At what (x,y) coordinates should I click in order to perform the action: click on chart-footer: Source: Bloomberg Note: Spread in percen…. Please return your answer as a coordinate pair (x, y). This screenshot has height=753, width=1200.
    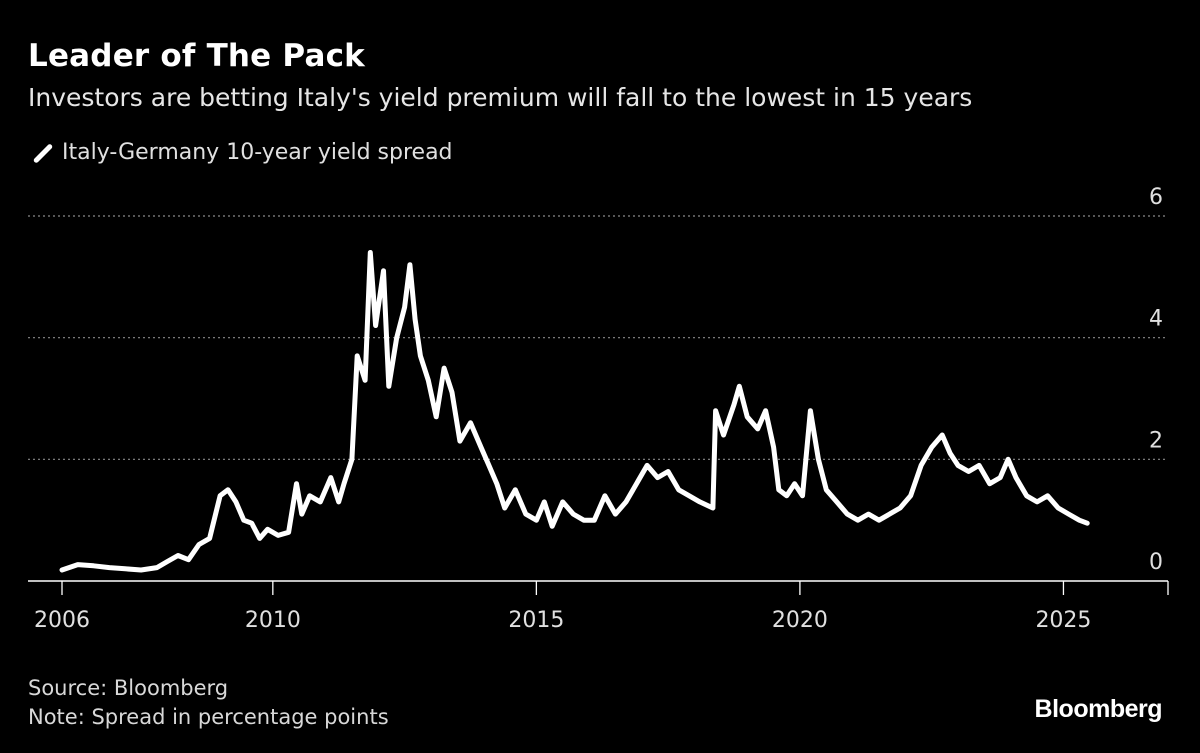
    Looking at the image, I should click on (208, 703).